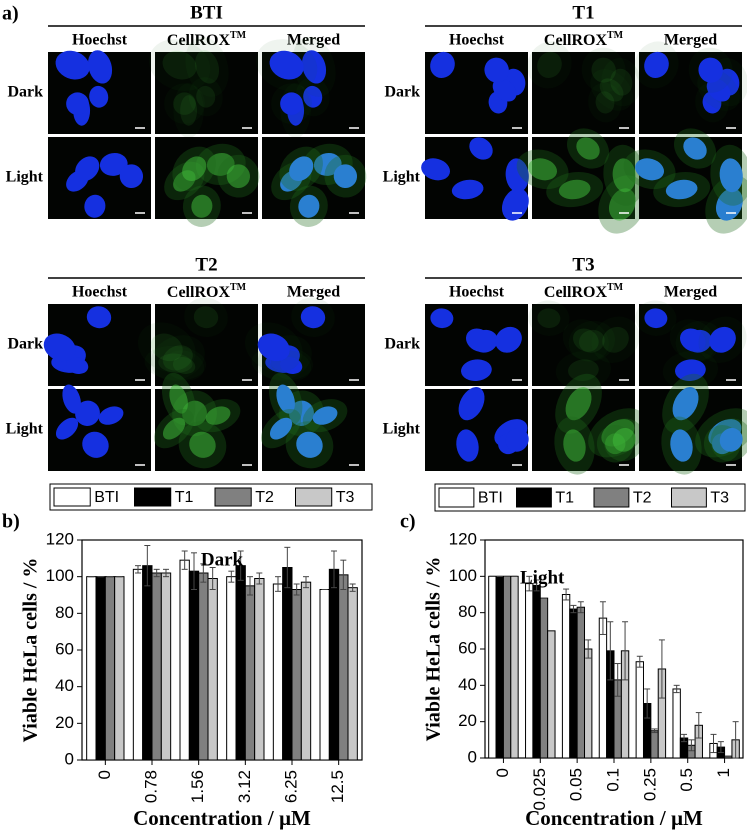 The image size is (747, 833). I want to click on y-tick-label: 20, so click(64, 722).